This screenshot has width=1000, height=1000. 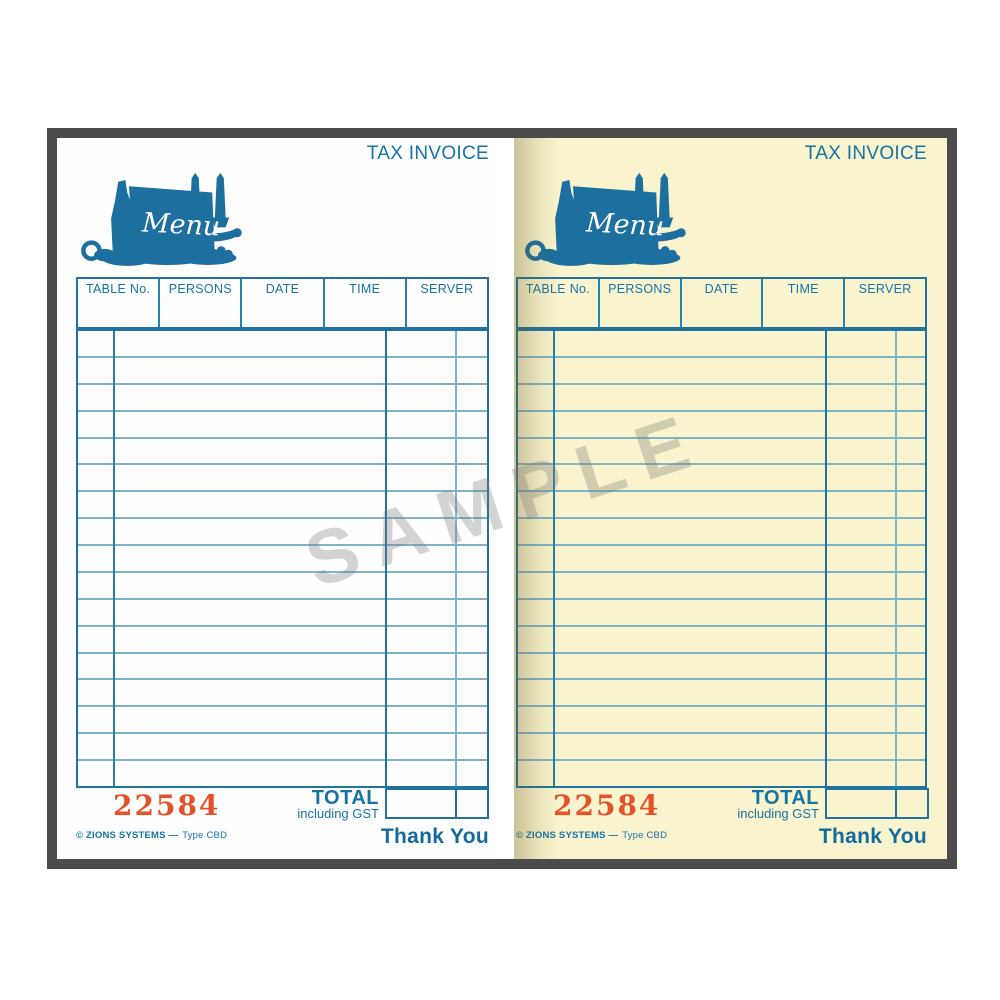 I want to click on header-cell-date: DATE, so click(x=723, y=303).